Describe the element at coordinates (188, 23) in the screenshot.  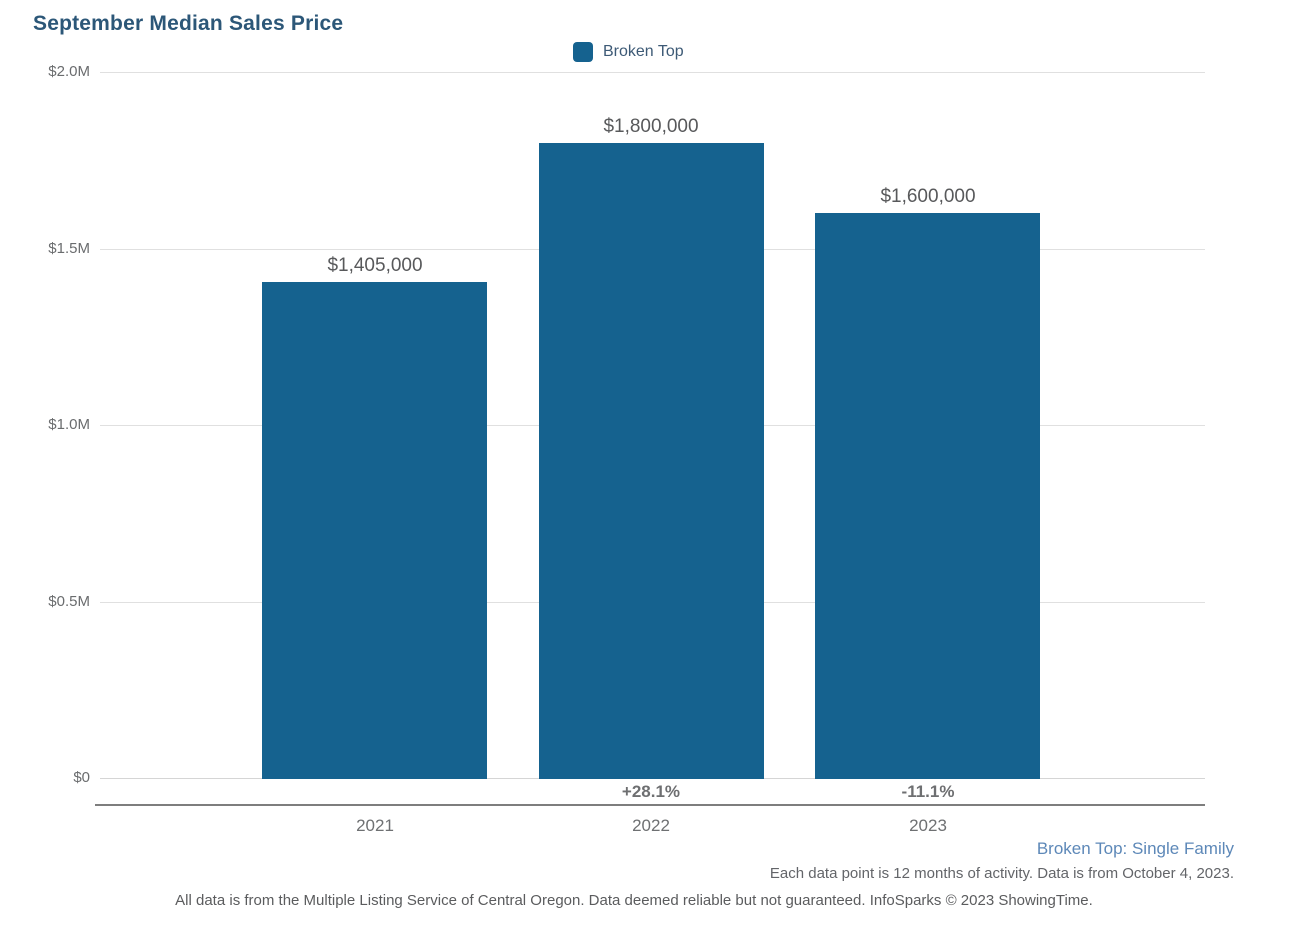
I see `chart-title: September Median Sales Price` at that location.